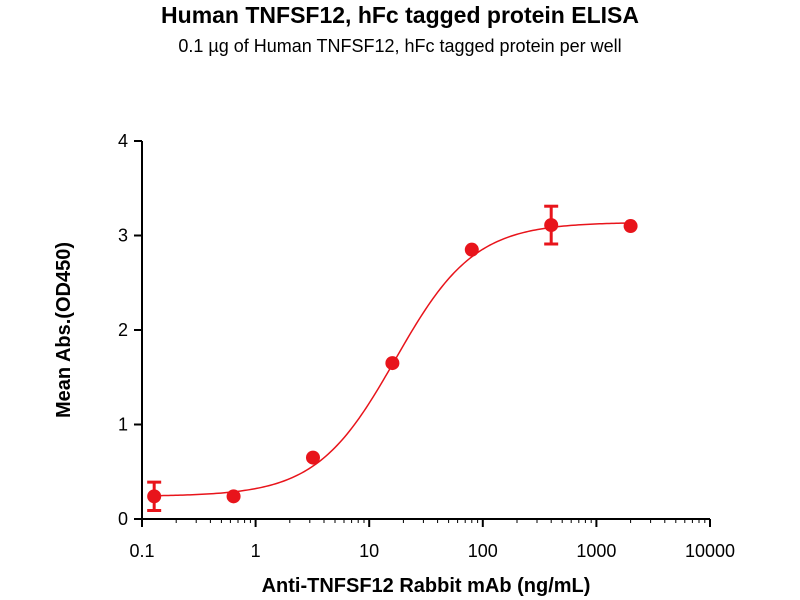 Image resolution: width=800 pixels, height=600 pixels. Describe the element at coordinates (483, 551) in the screenshot. I see `x-tick-label: 100` at that location.